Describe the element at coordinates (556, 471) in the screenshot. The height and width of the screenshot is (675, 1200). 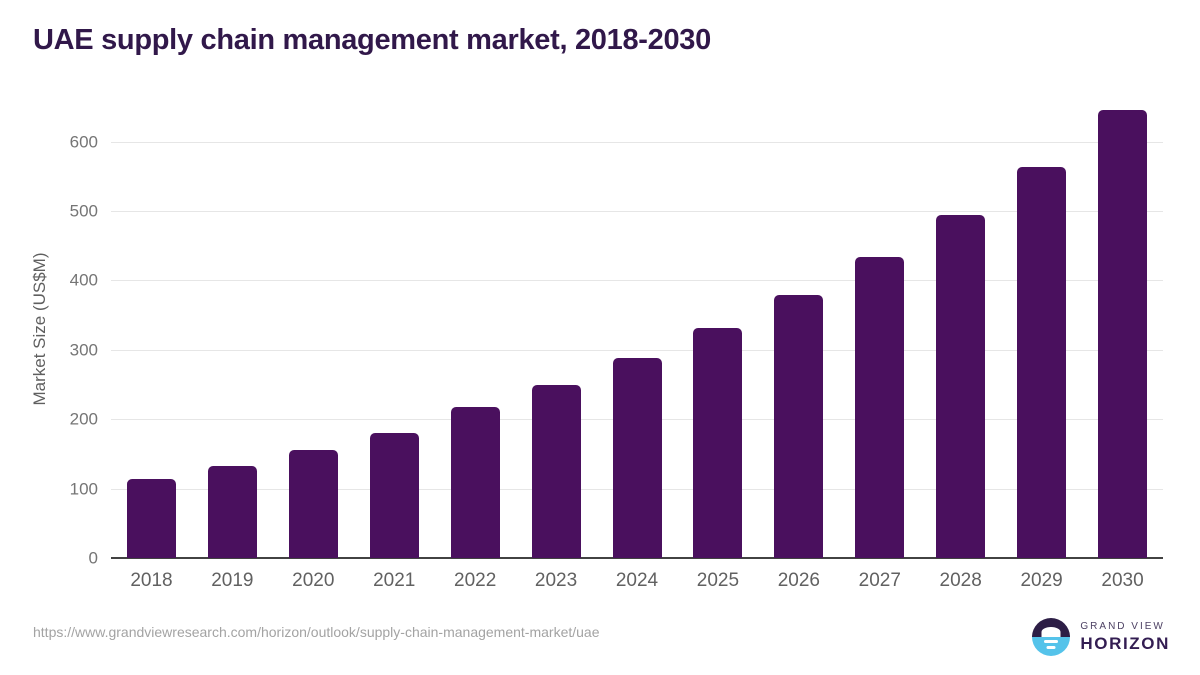
I see `bar-2023` at that location.